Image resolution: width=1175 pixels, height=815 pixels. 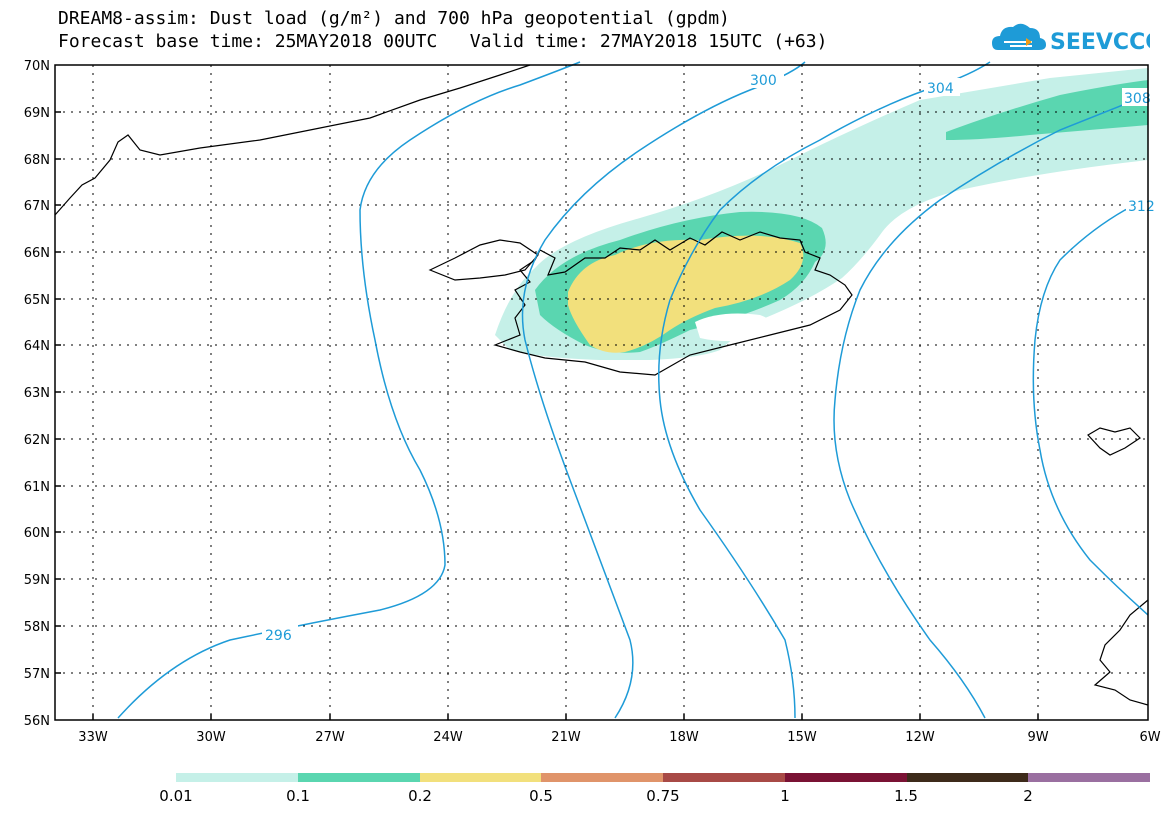 I want to click on contour-label-300: 300, so click(x=763, y=81).